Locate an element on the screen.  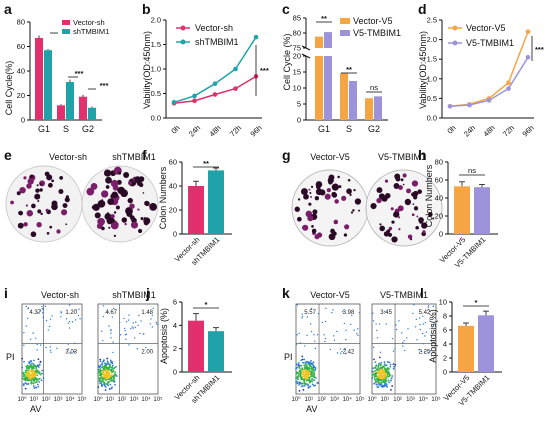
flow-vector-sh-xtick-label: 10² is located at coordinates (46, 400).